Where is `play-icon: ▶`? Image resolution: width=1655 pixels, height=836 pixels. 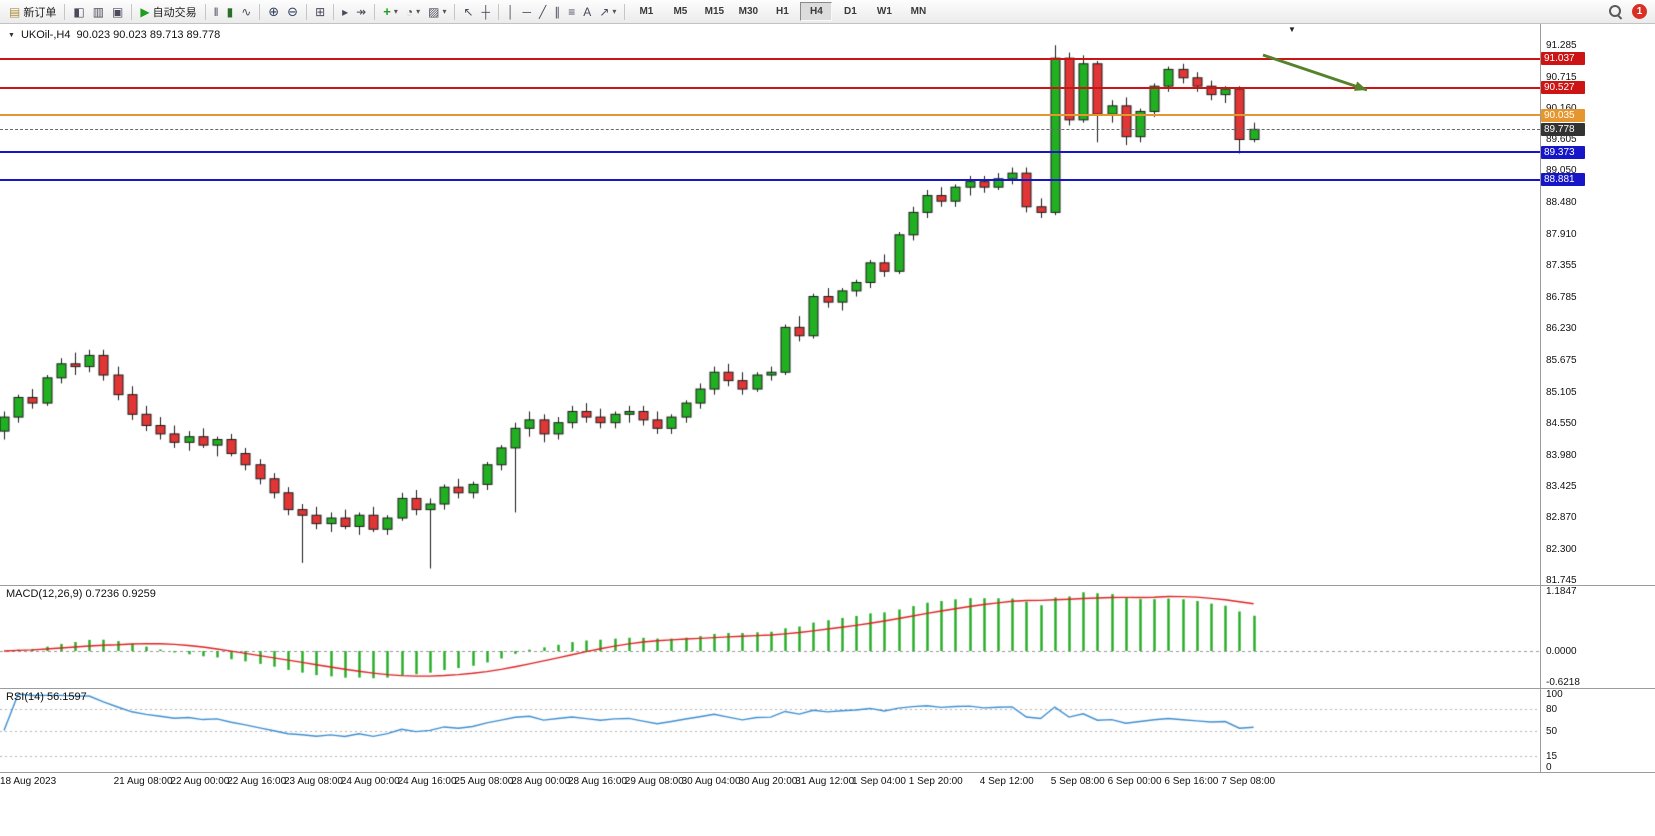 play-icon: ▶ is located at coordinates (145, 11).